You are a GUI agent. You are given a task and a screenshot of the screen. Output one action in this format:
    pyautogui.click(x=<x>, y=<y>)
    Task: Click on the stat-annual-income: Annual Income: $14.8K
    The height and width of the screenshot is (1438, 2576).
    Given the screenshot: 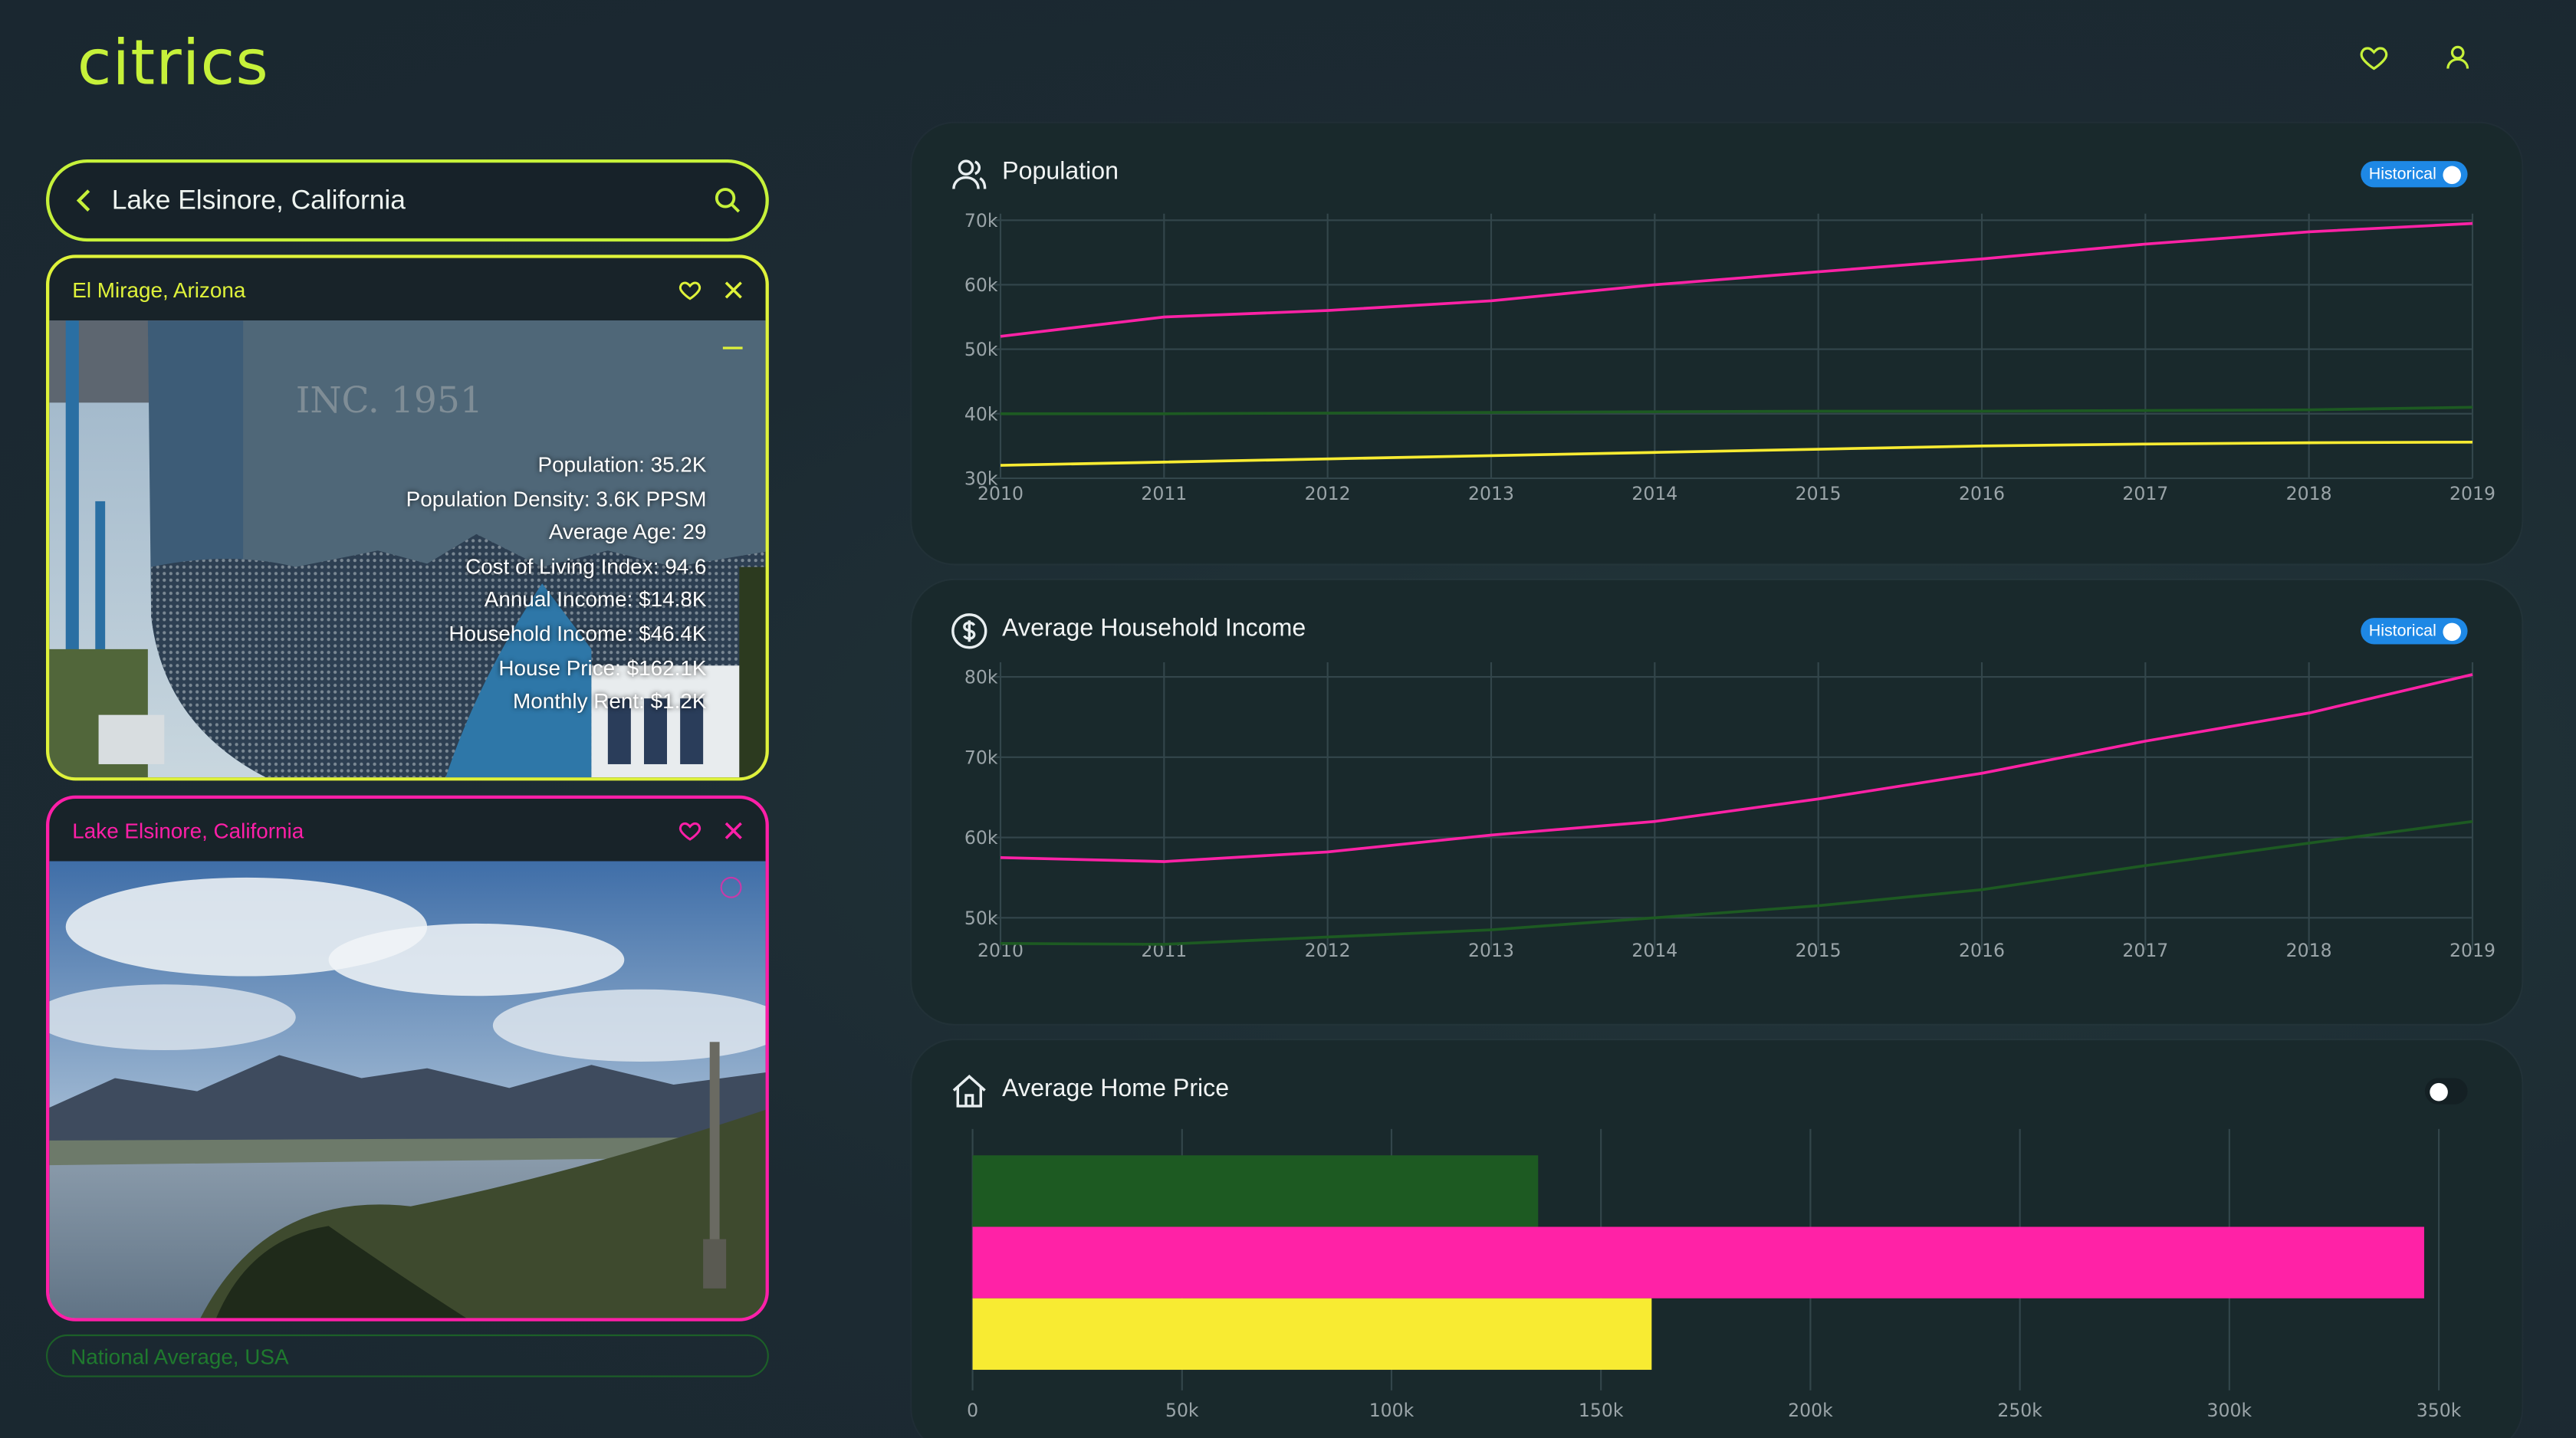 What is the action you would take?
    pyautogui.click(x=595, y=599)
    